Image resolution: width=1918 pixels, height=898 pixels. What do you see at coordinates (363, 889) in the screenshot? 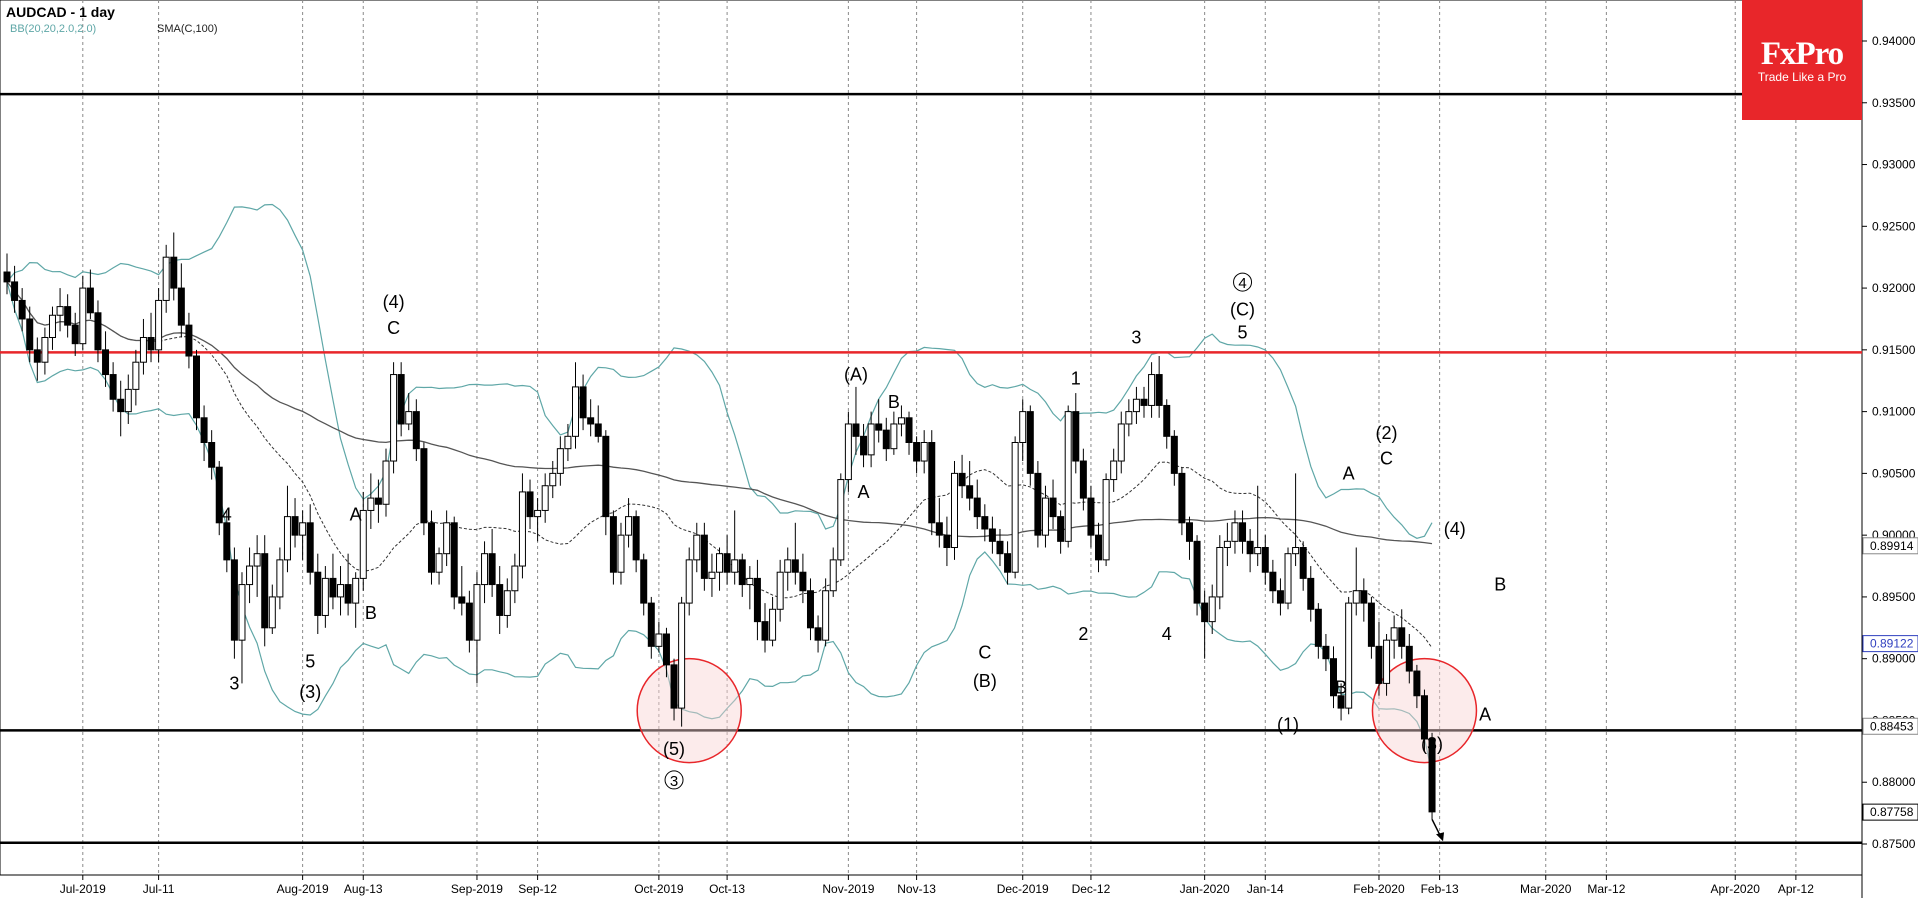
I see `x-tick-label: Aug-13` at bounding box center [363, 889].